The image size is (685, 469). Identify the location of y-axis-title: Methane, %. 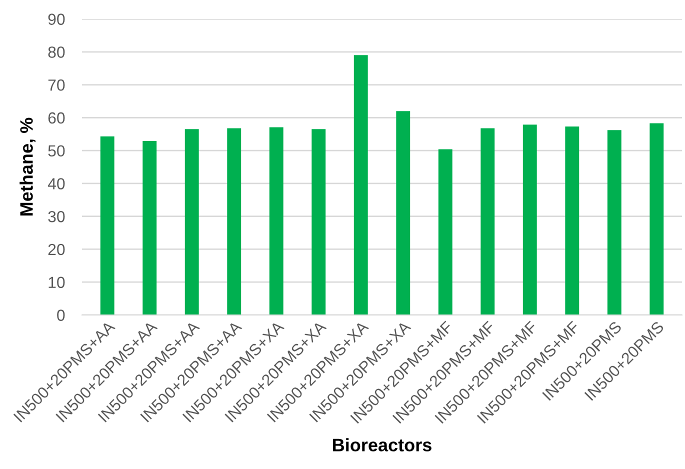
(28, 167).